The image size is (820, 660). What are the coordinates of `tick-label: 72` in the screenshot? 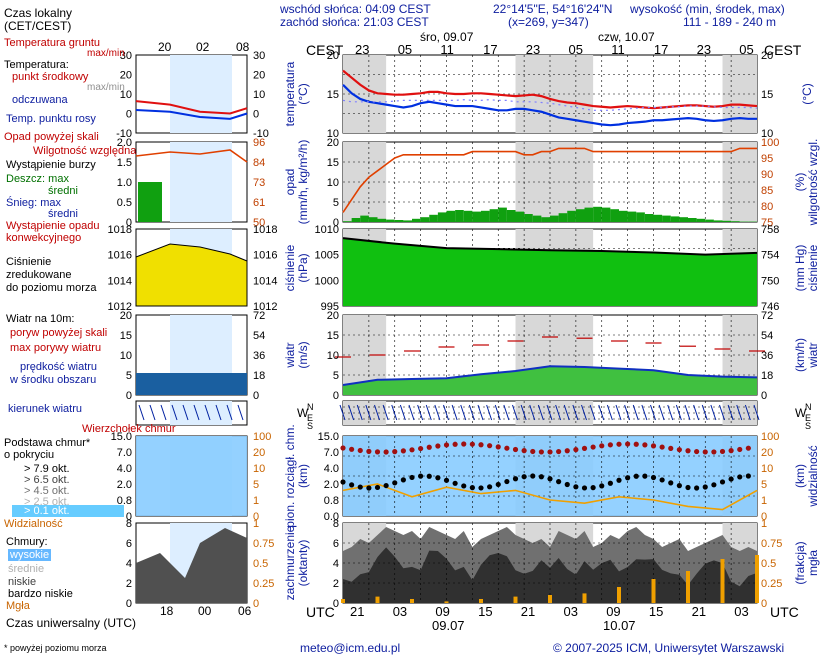 It's located at (767, 316).